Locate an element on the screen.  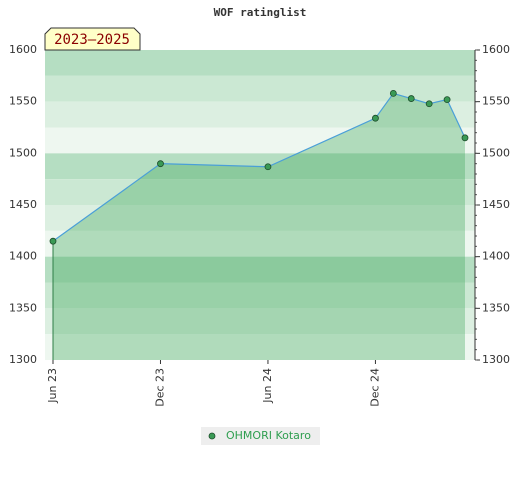
y2-tick-label: 1600 is located at coordinates (496, 49).